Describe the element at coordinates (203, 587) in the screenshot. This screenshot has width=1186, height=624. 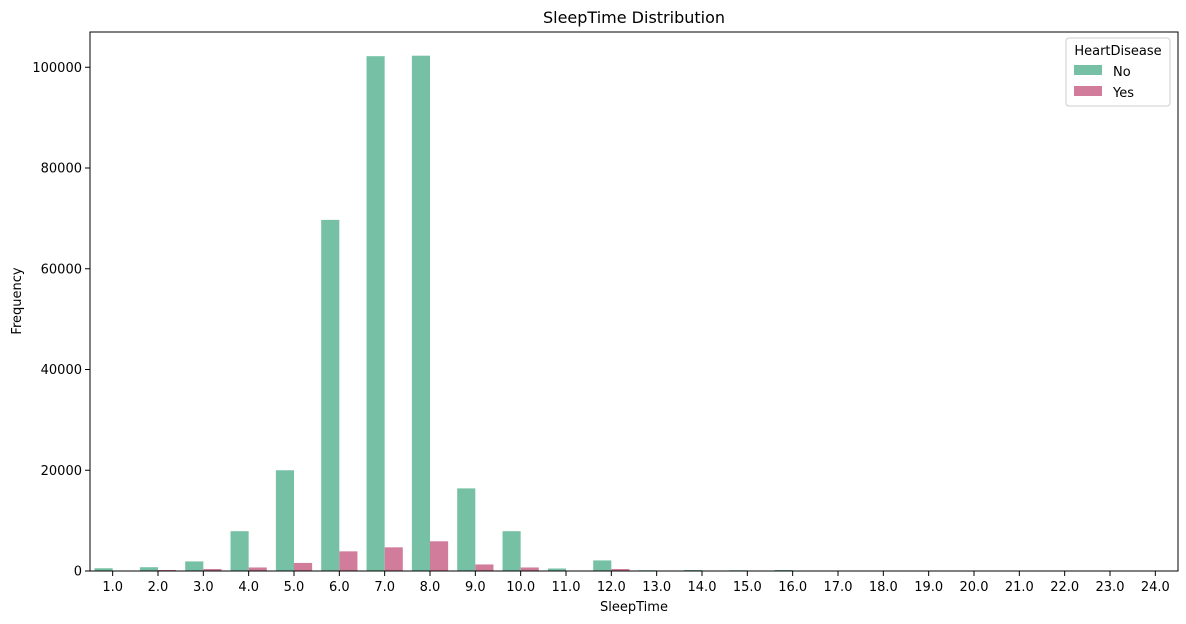
I see `x-tick-label: 3.0` at that location.